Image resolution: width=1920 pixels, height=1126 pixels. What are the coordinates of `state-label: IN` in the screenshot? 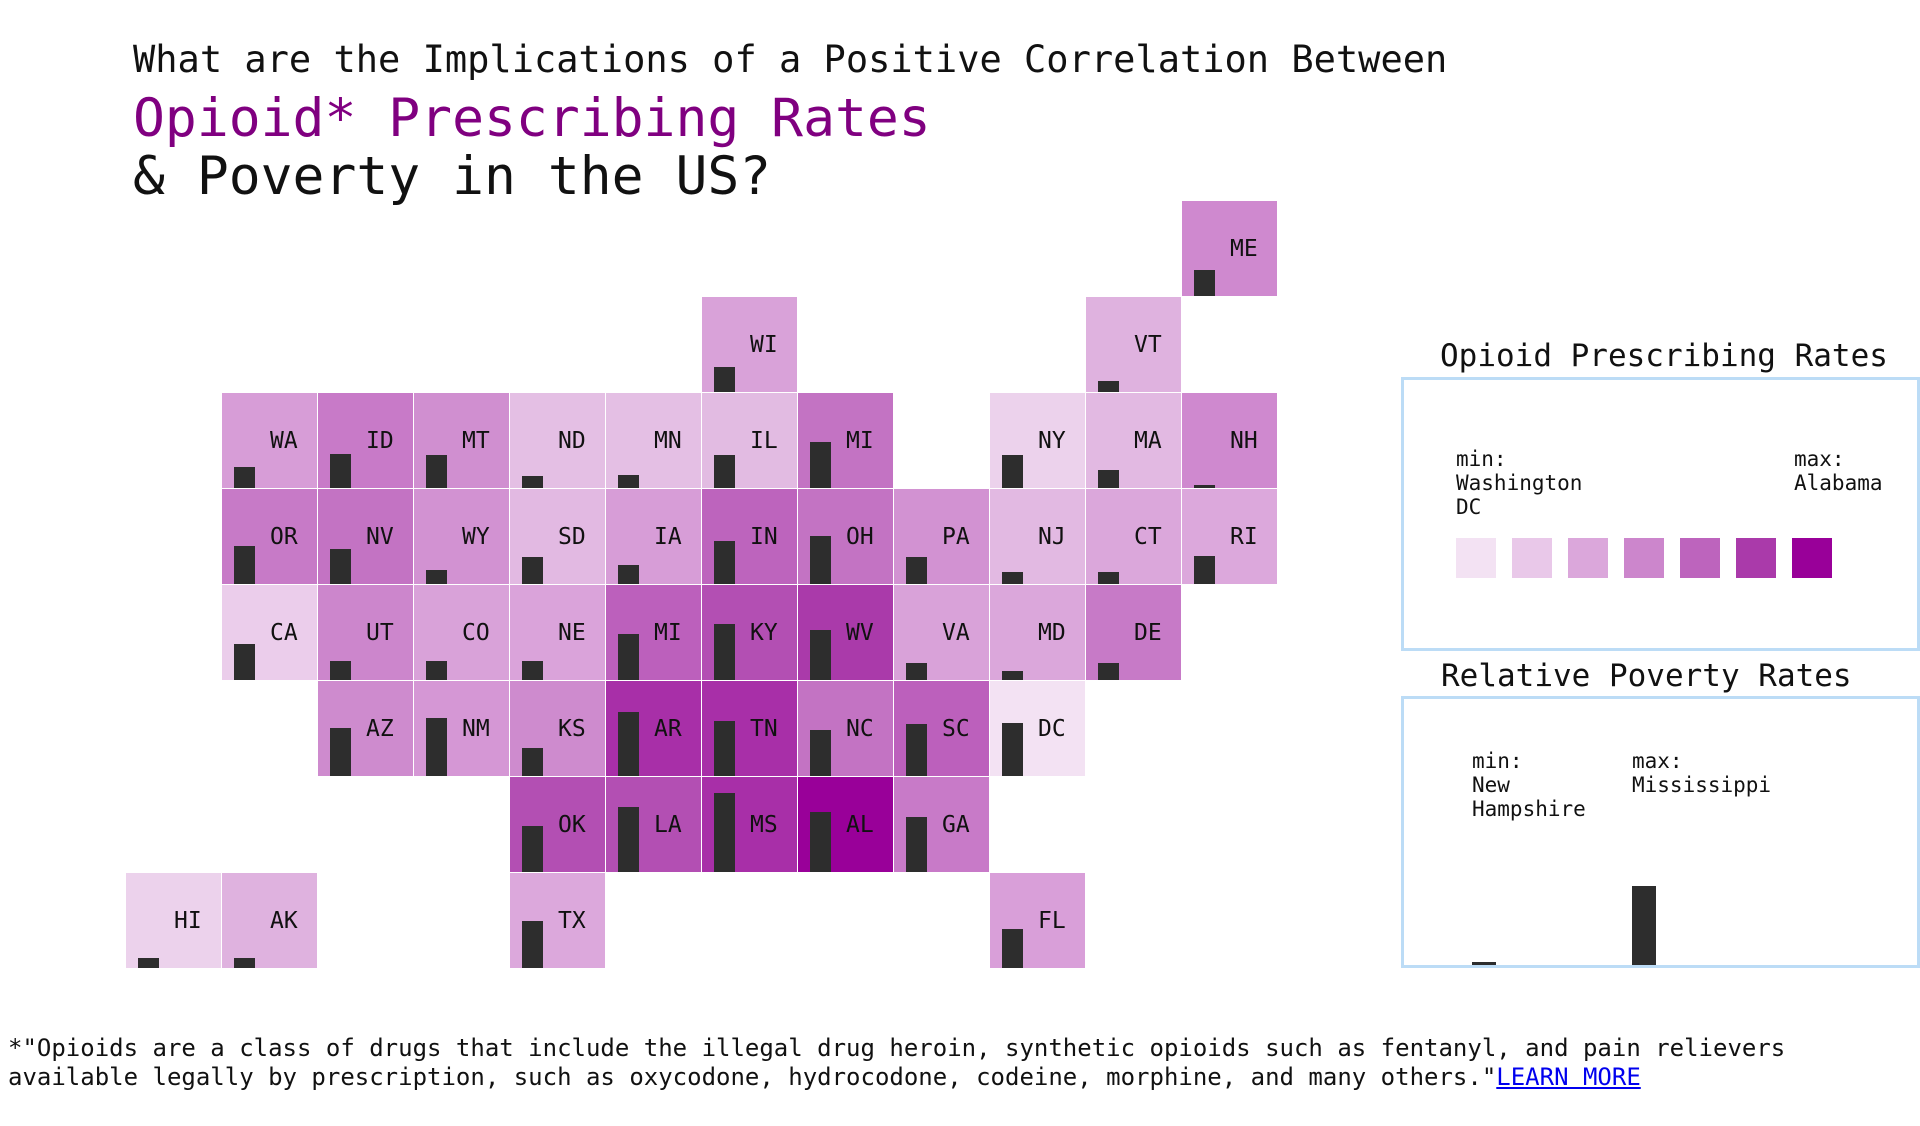 It's located at (764, 536).